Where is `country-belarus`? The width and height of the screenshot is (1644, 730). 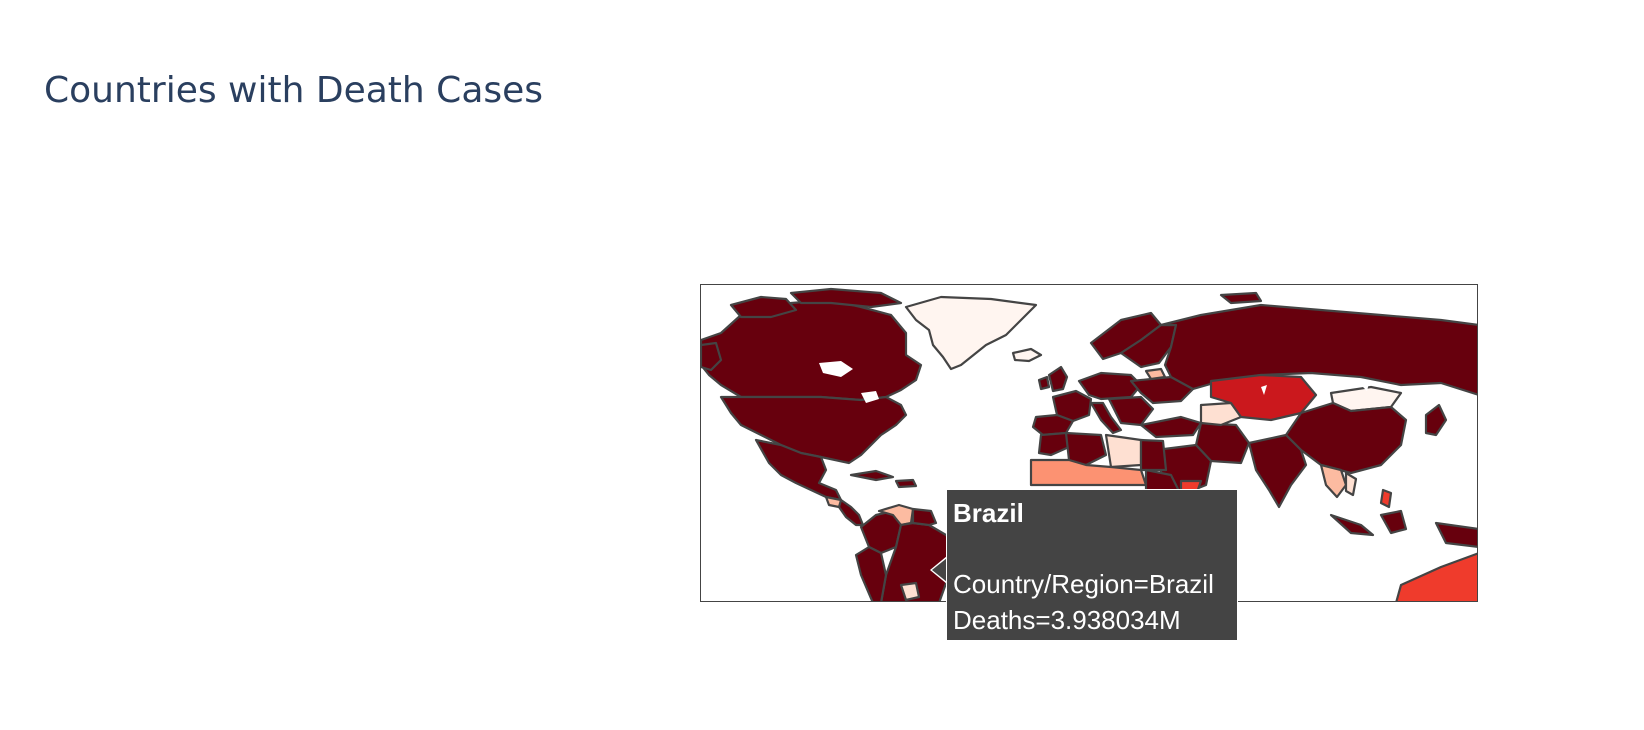 country-belarus is located at coordinates (1155, 374).